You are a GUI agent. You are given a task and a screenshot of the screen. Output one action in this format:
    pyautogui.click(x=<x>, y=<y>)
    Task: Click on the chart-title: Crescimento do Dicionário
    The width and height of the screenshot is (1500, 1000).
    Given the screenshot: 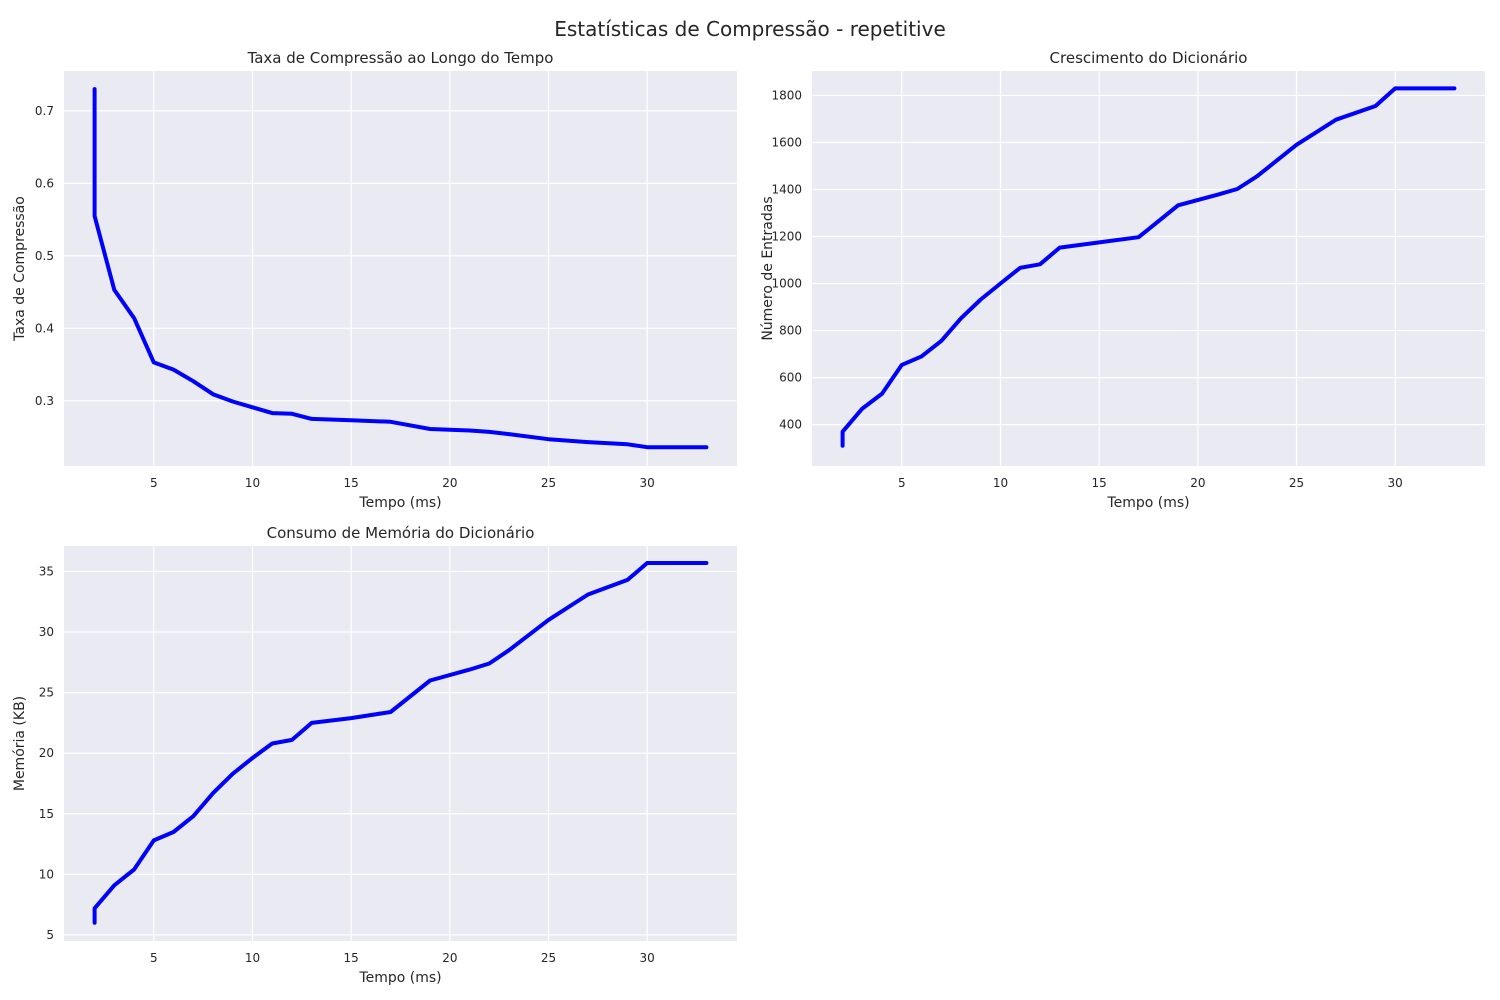 What is the action you would take?
    pyautogui.click(x=1149, y=58)
    